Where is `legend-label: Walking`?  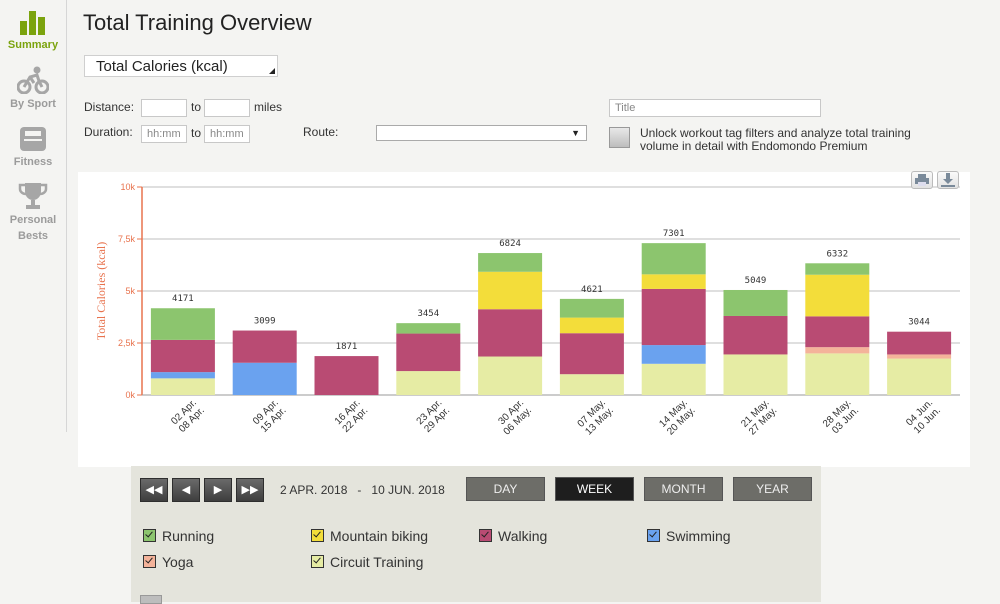 legend-label: Walking is located at coordinates (523, 536).